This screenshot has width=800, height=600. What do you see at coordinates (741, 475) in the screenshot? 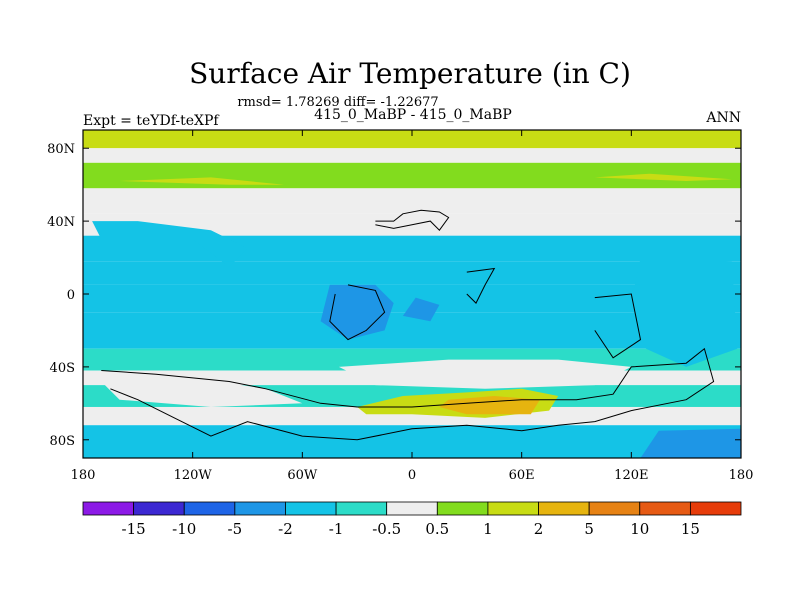
I see `x-tick-label-6: 180` at bounding box center [741, 475].